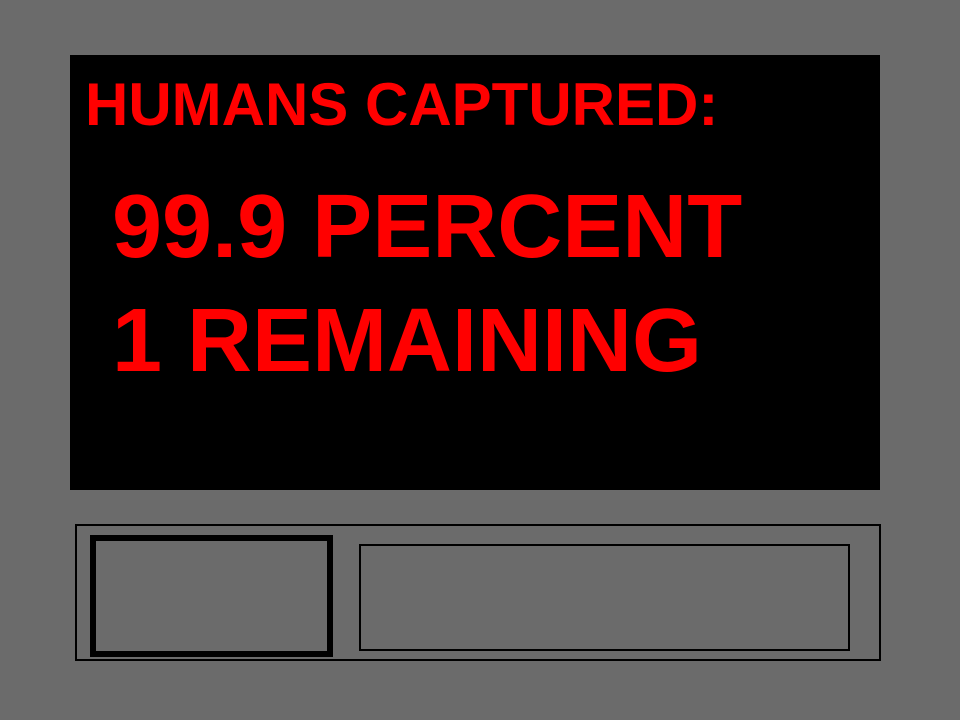 This screenshot has height=720, width=960. What do you see at coordinates (427, 227) in the screenshot?
I see `percent-captured-readout: 99.9 PERCENT` at bounding box center [427, 227].